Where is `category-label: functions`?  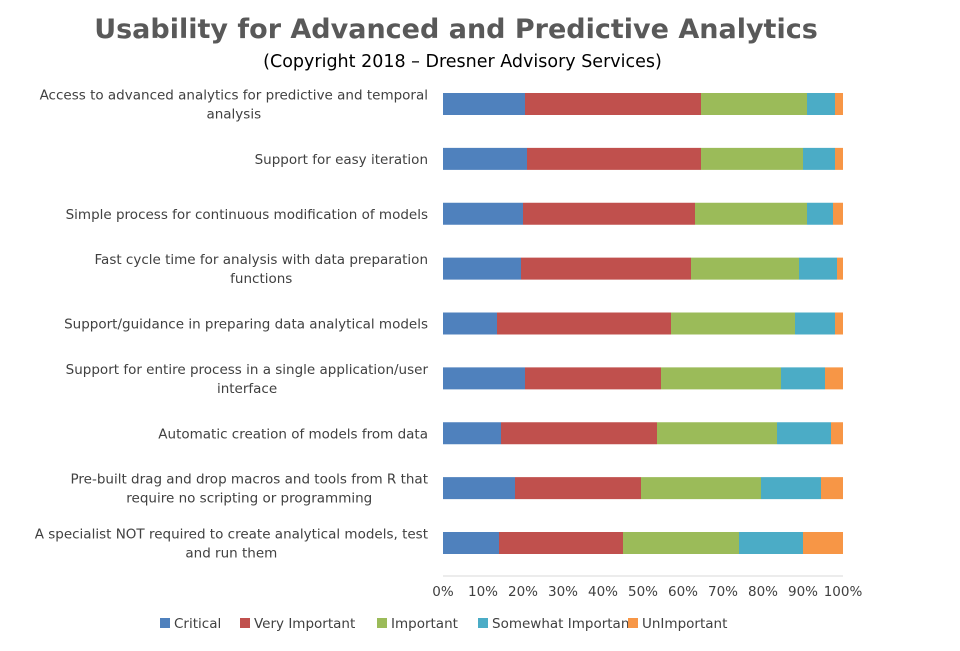 category-label: functions is located at coordinates (261, 279).